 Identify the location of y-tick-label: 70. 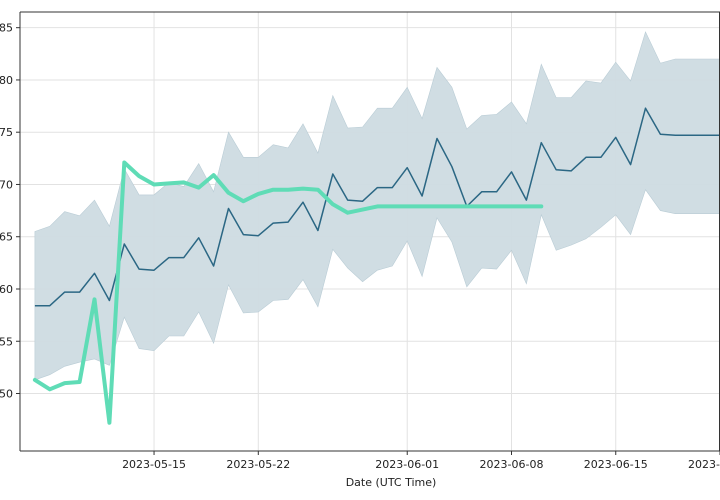
(6, 184).